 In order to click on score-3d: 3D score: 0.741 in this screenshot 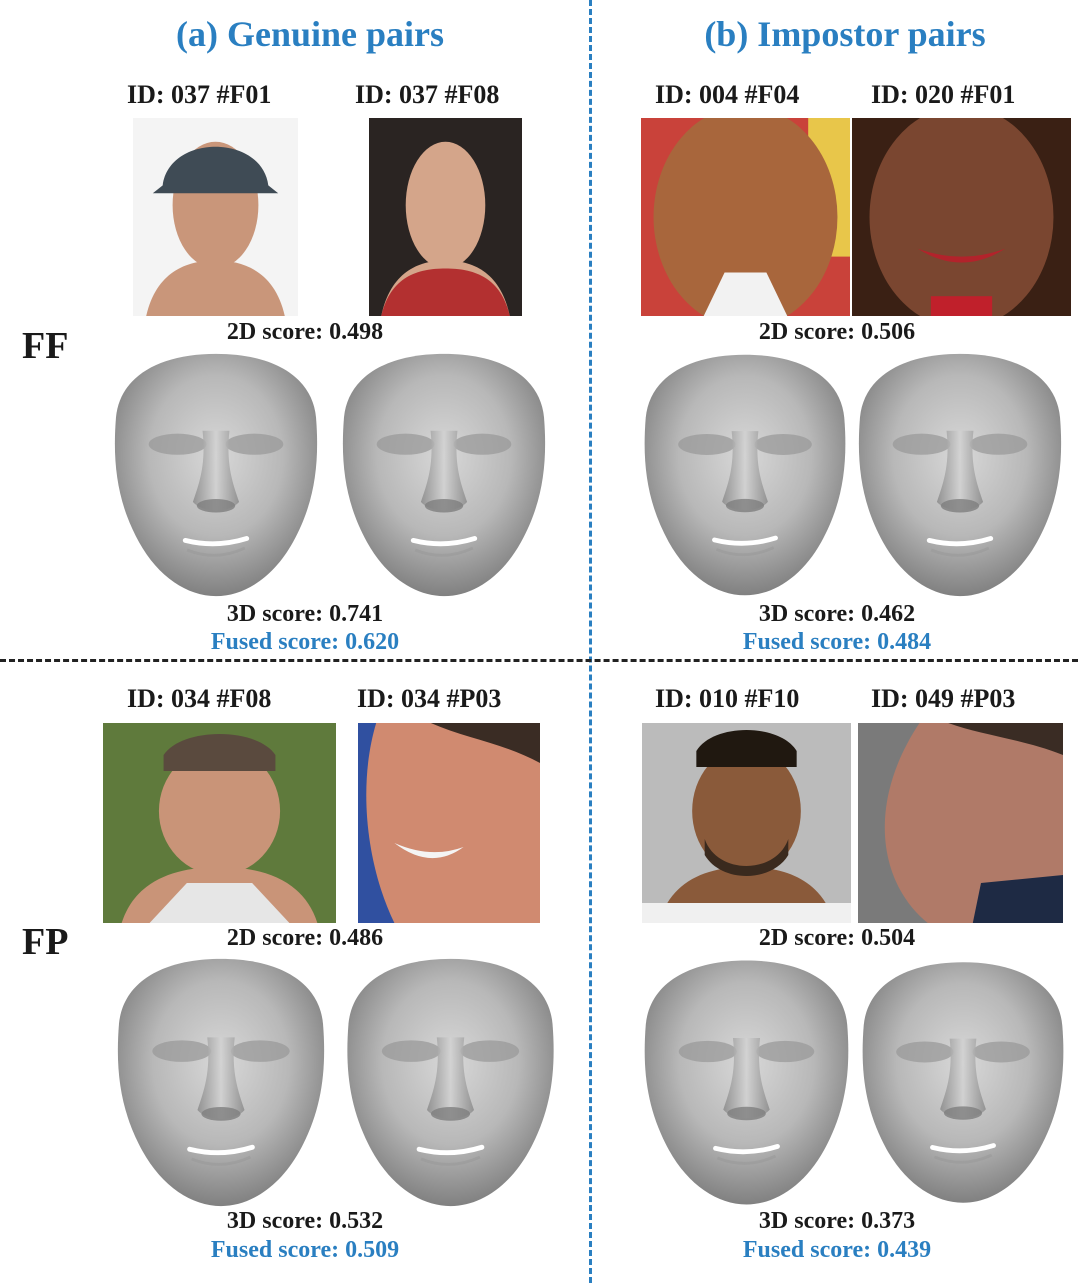, I will do `click(305, 614)`.